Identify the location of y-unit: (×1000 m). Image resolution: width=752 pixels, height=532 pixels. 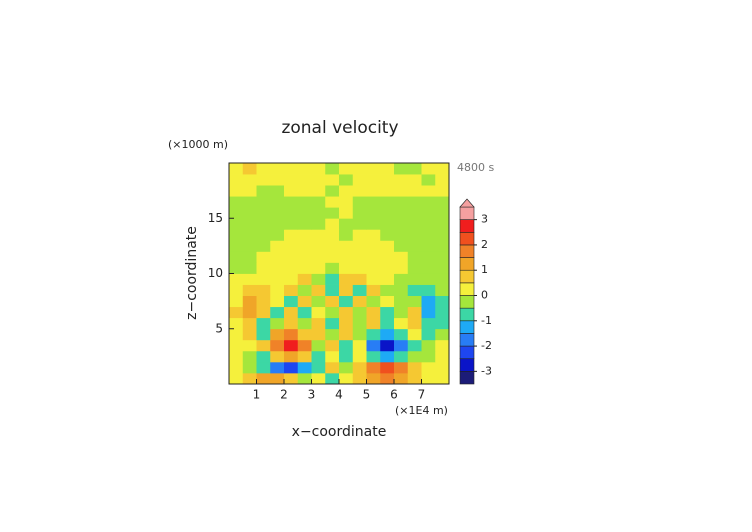
(198, 144).